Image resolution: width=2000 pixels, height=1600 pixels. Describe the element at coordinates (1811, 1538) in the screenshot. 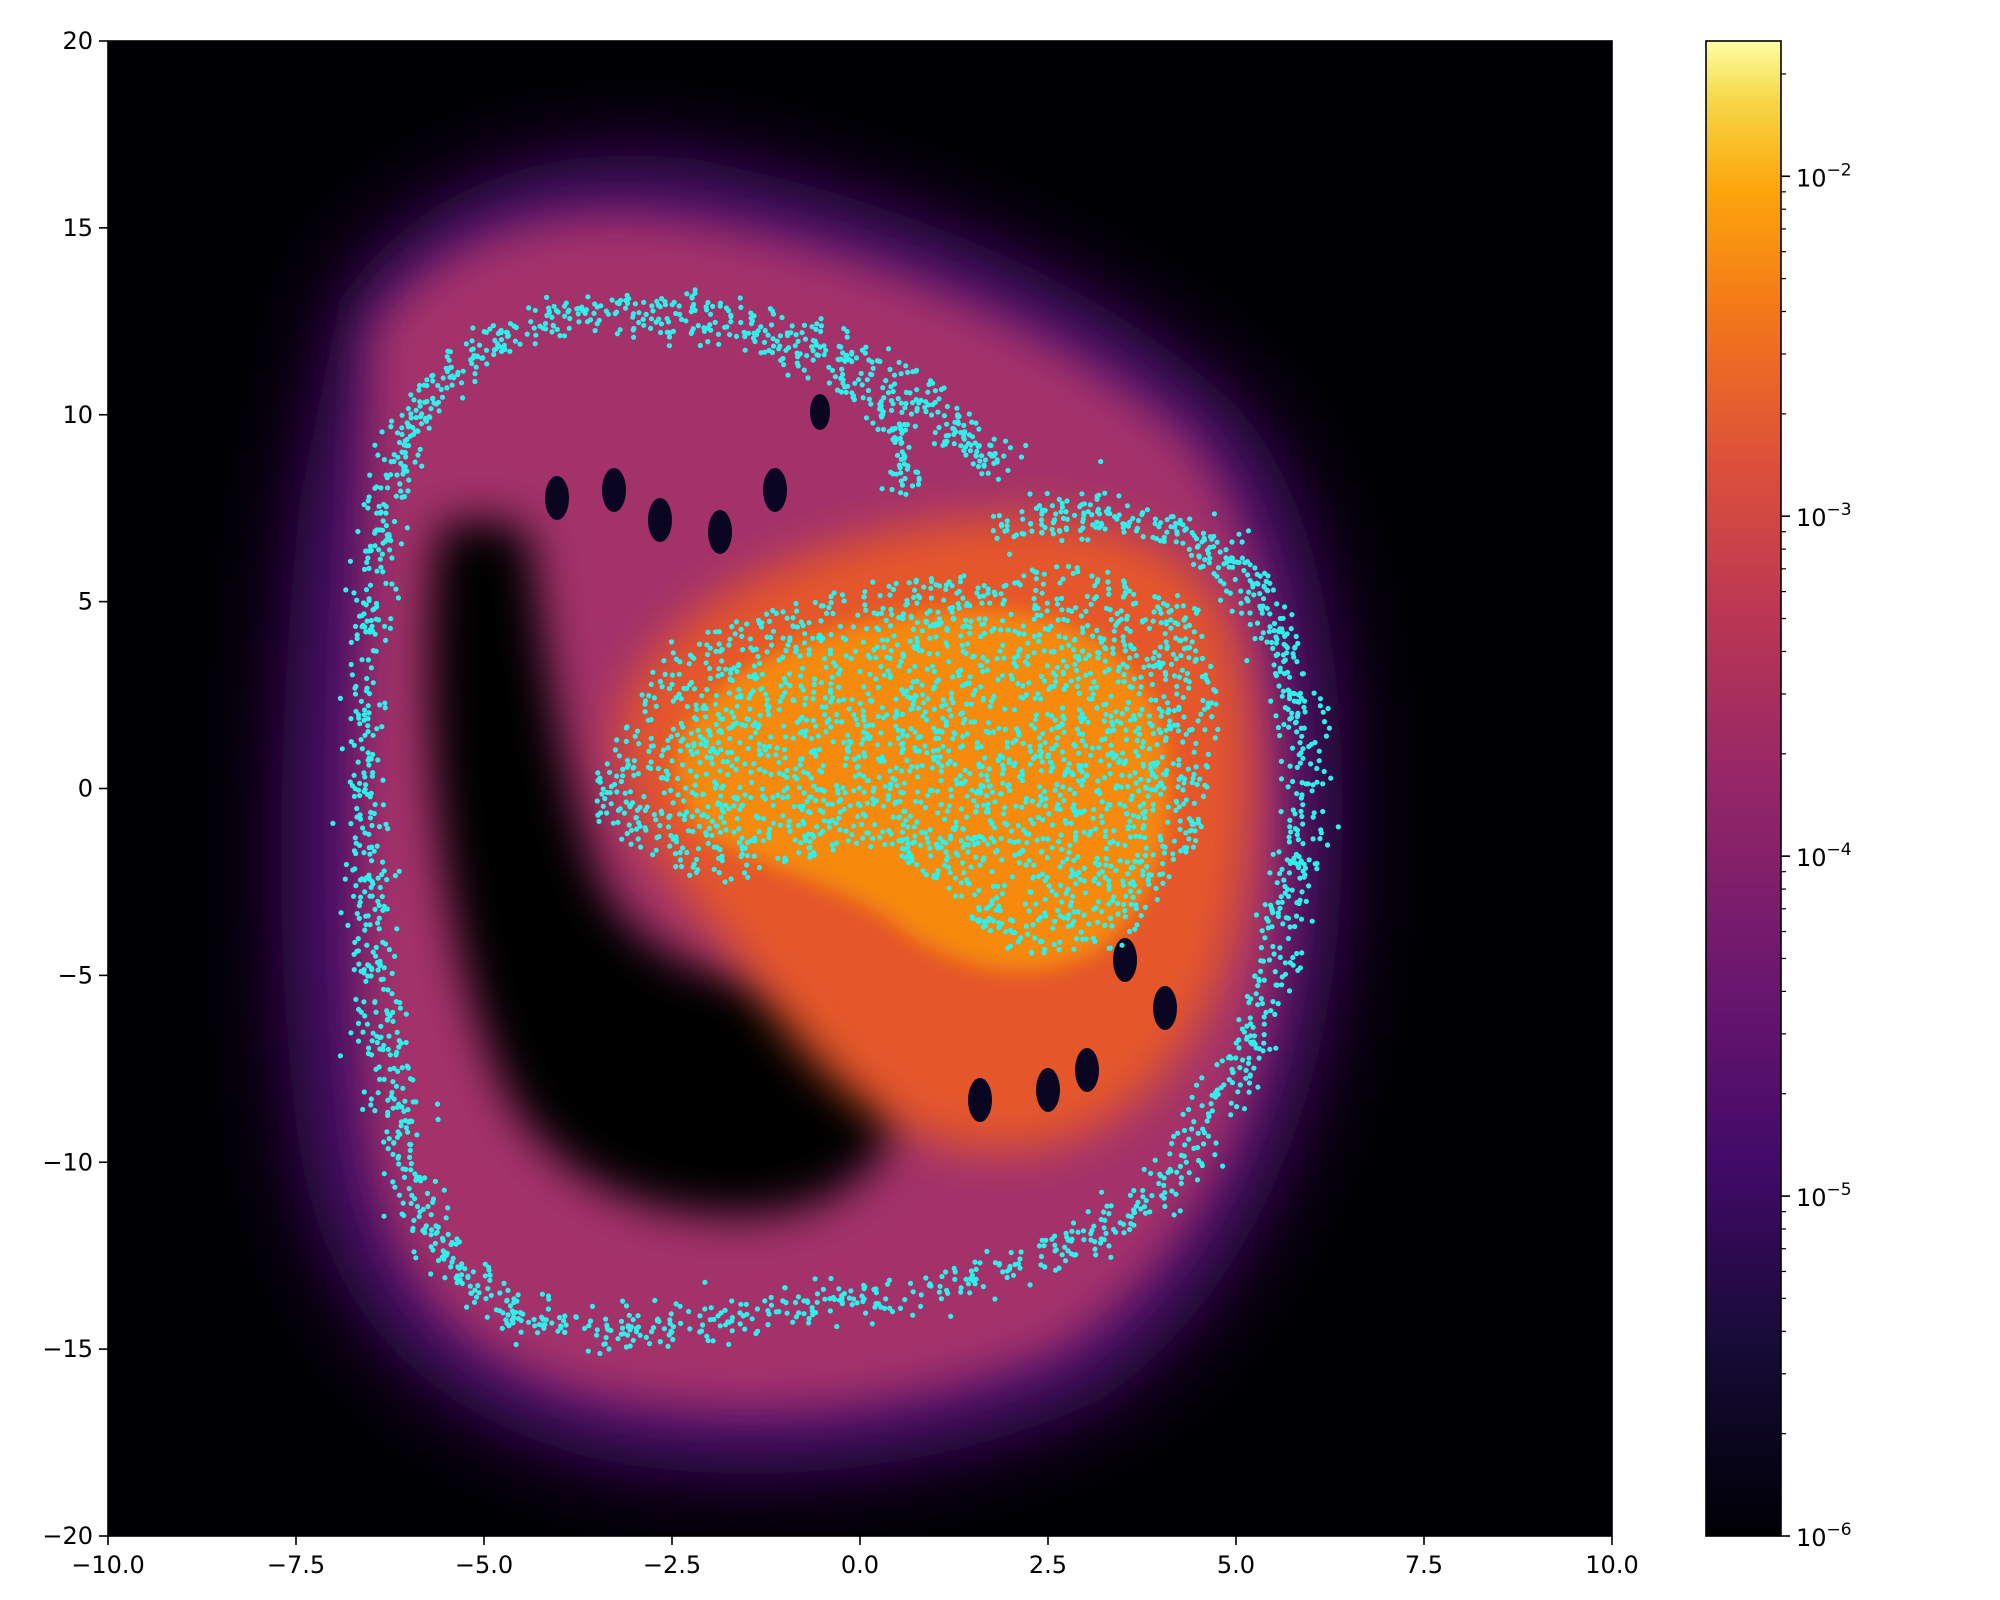

I see `colorbar-tick-base: 10` at that location.